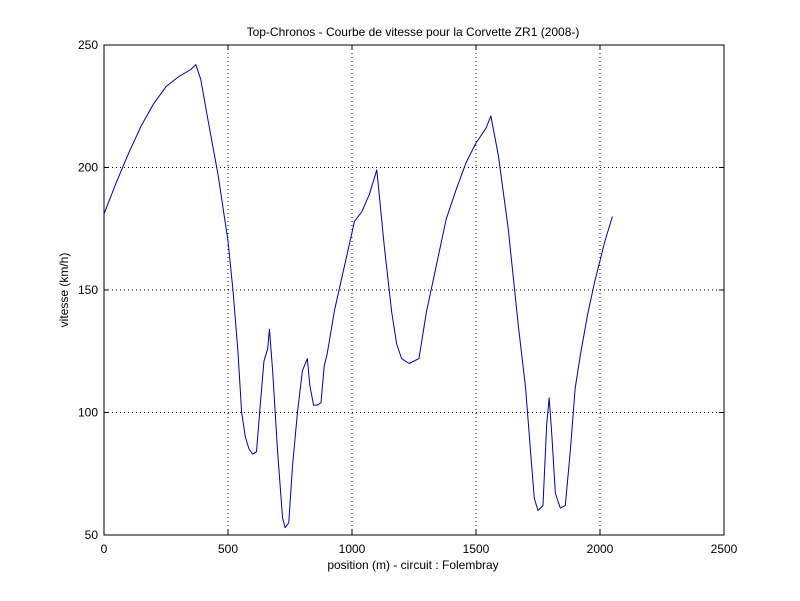  What do you see at coordinates (476, 549) in the screenshot?
I see `x-tick-label: 1500` at bounding box center [476, 549].